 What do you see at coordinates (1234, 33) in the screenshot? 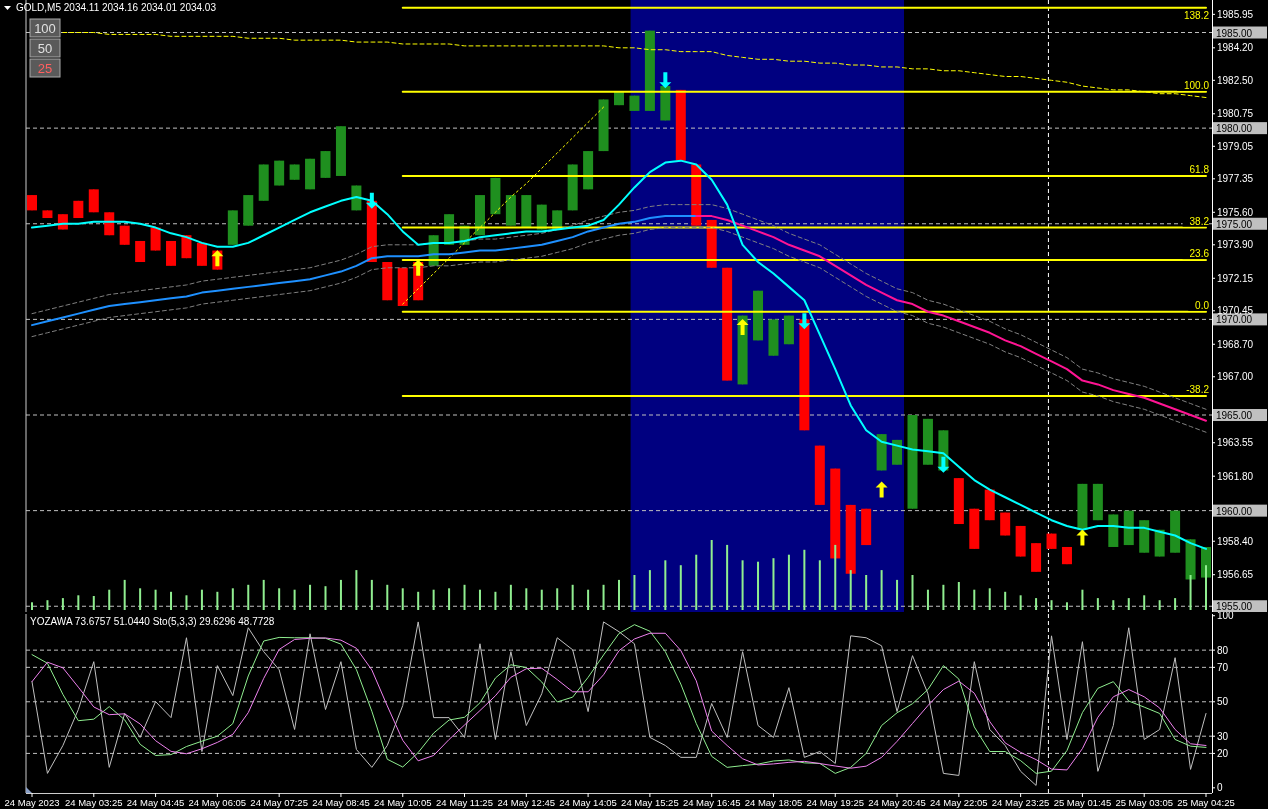
I see `ref-line-label: 1985.00` at bounding box center [1234, 33].